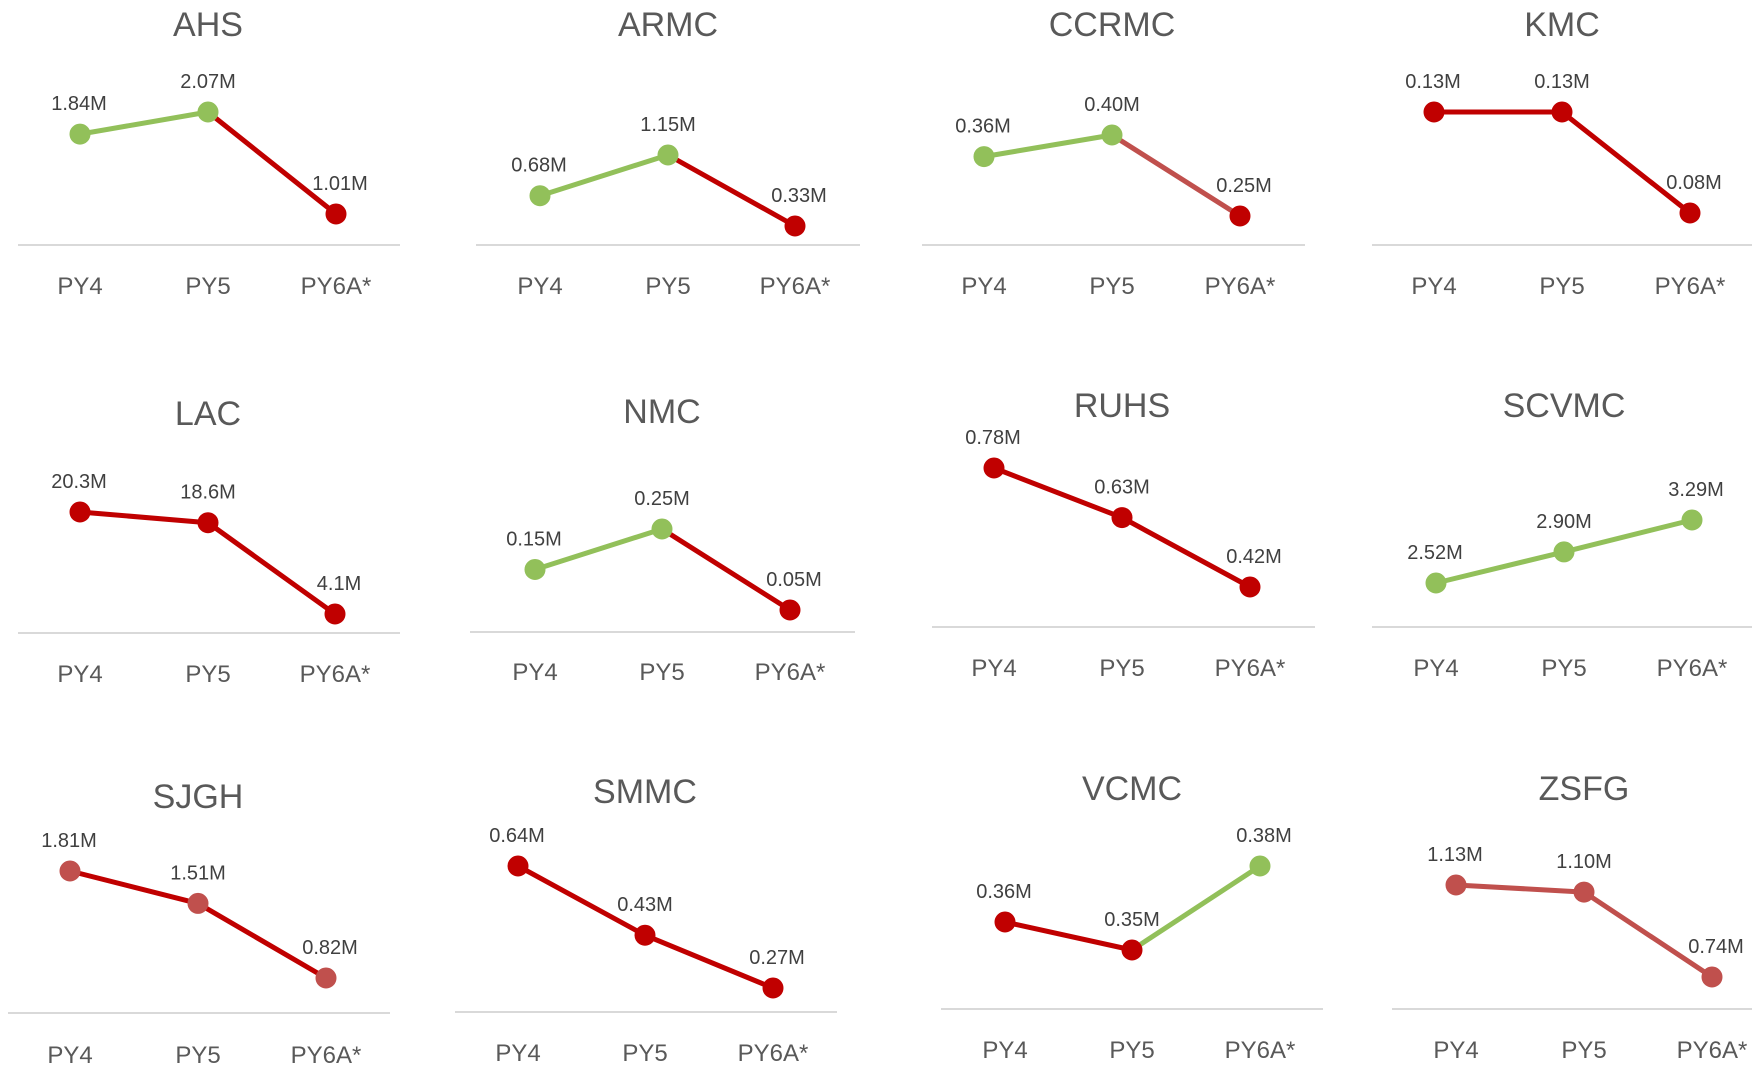 The width and height of the screenshot is (1752, 1067). I want to click on data-label: 0.64M, so click(517, 836).